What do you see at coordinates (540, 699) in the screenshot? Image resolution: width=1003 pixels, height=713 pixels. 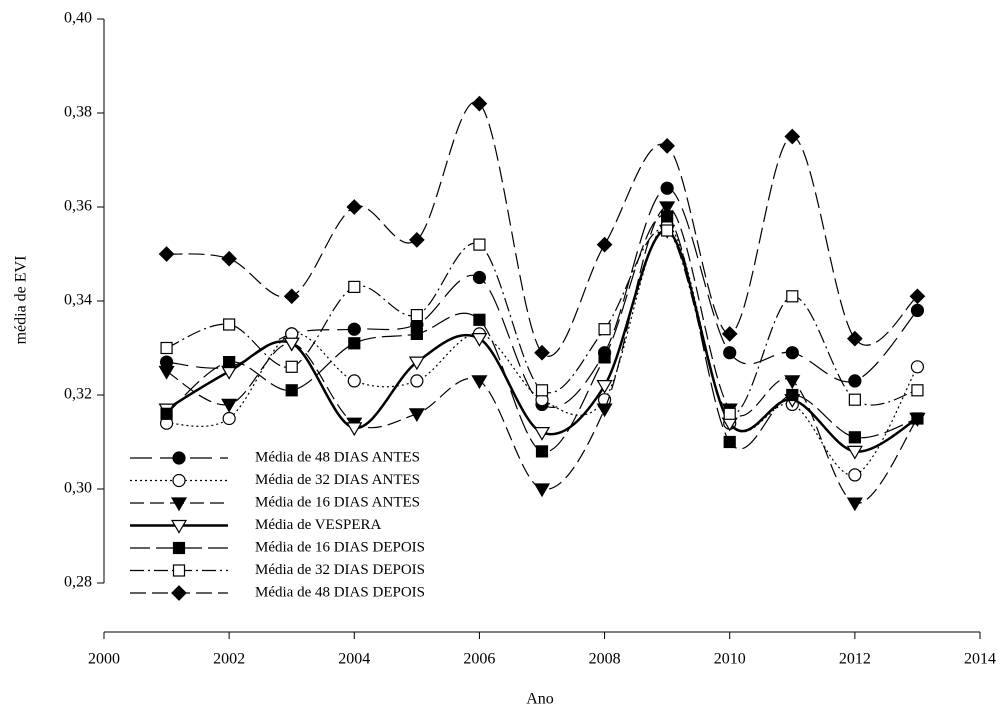 I see `x-axis-label: Ano` at bounding box center [540, 699].